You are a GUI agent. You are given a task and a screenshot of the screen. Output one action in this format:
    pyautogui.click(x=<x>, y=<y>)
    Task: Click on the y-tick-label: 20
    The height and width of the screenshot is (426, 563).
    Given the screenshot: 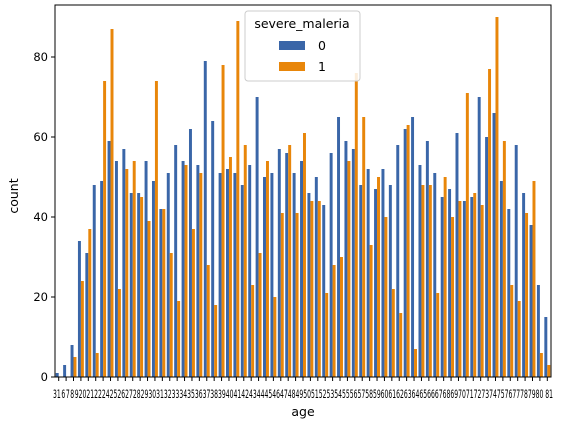 What is the action you would take?
    pyautogui.click(x=40, y=297)
    